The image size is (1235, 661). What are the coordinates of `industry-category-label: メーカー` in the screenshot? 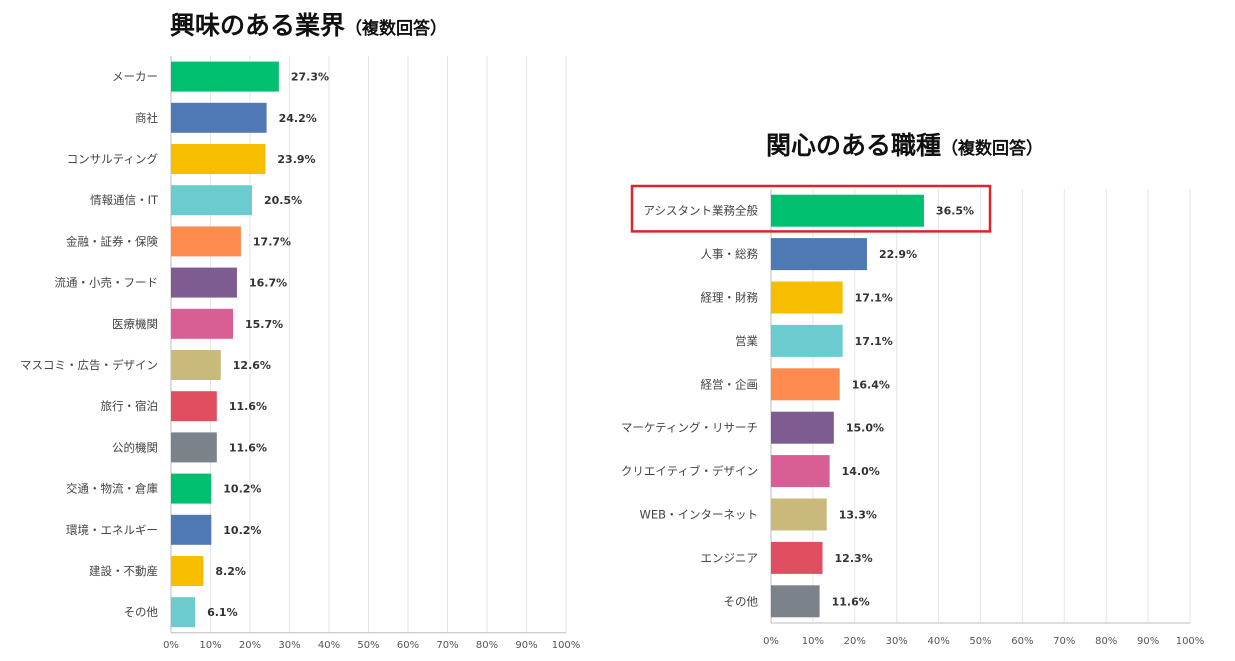 It's located at (135, 77).